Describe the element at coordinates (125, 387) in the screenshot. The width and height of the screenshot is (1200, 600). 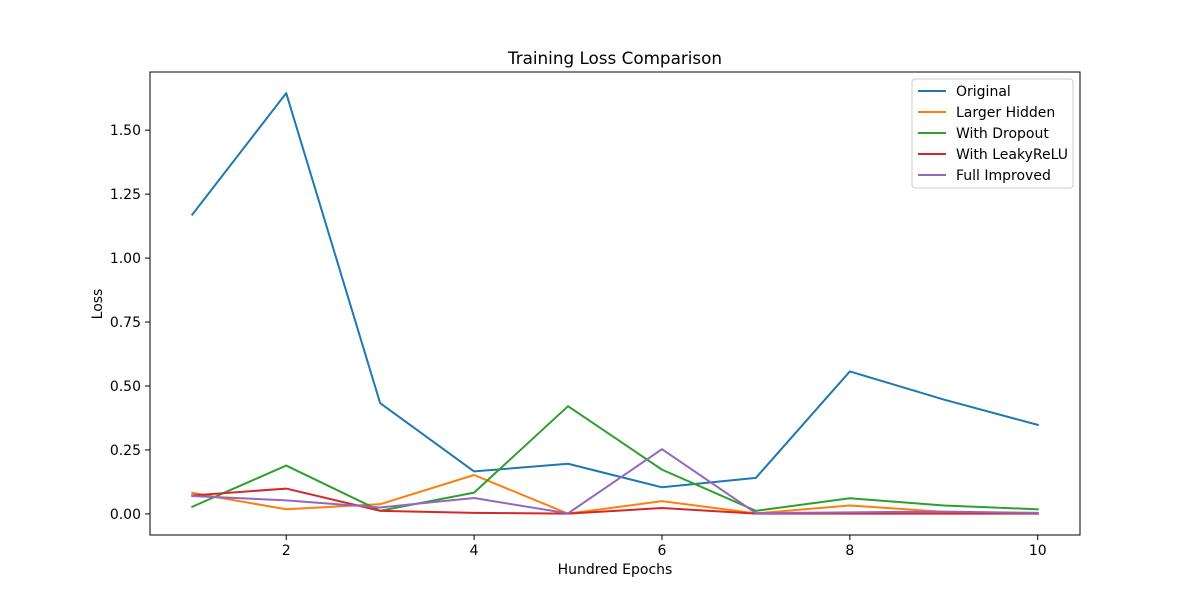
I see `y-tick-label: 0.50` at that location.